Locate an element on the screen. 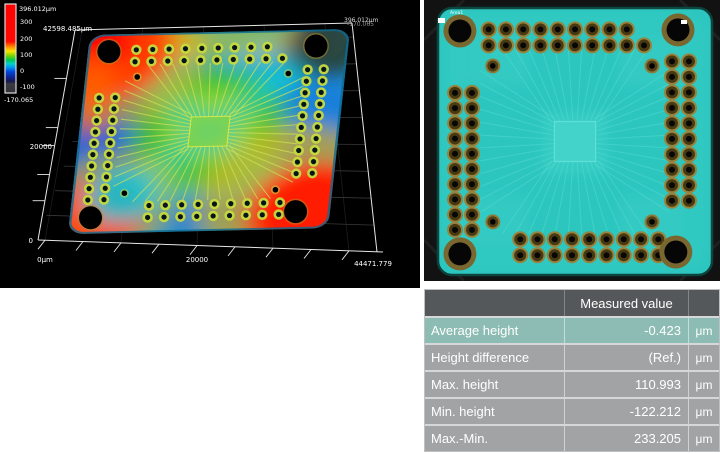  row-value: -0.423 is located at coordinates (626, 330).